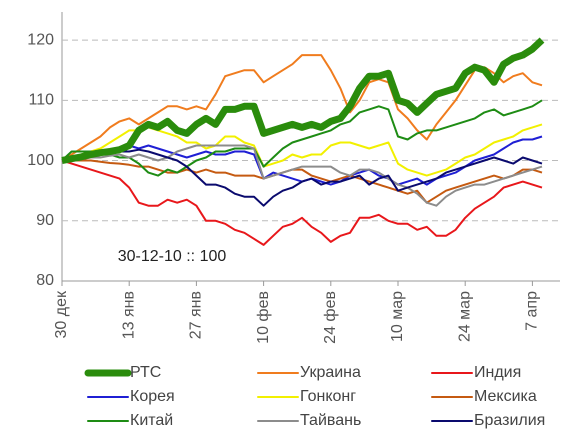 This screenshot has width=575, height=429. Describe the element at coordinates (61, 314) in the screenshot. I see `x-tick-label: 30 дек` at that location.